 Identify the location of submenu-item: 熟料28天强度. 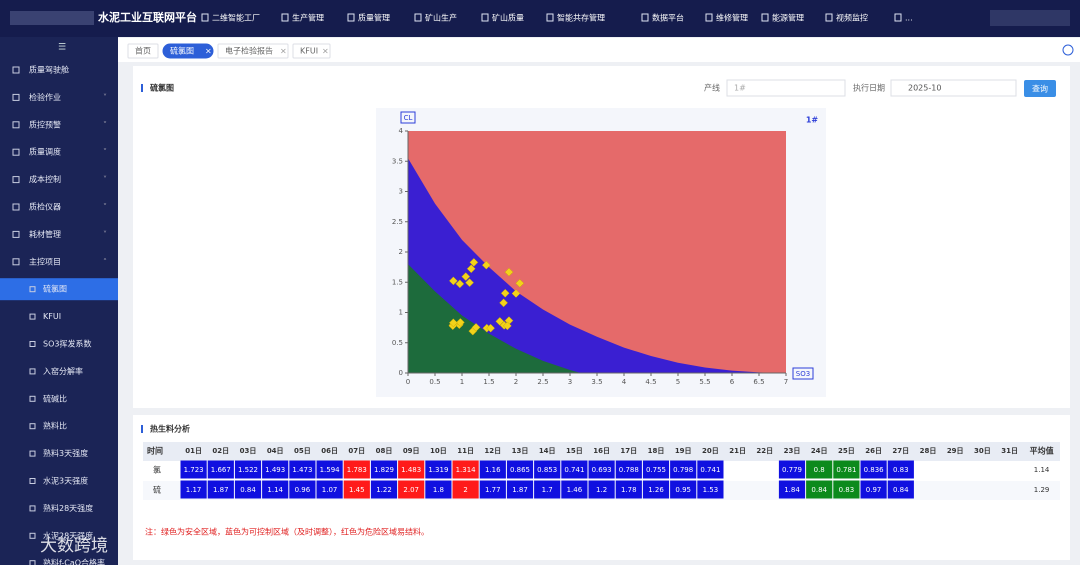
(68, 508).